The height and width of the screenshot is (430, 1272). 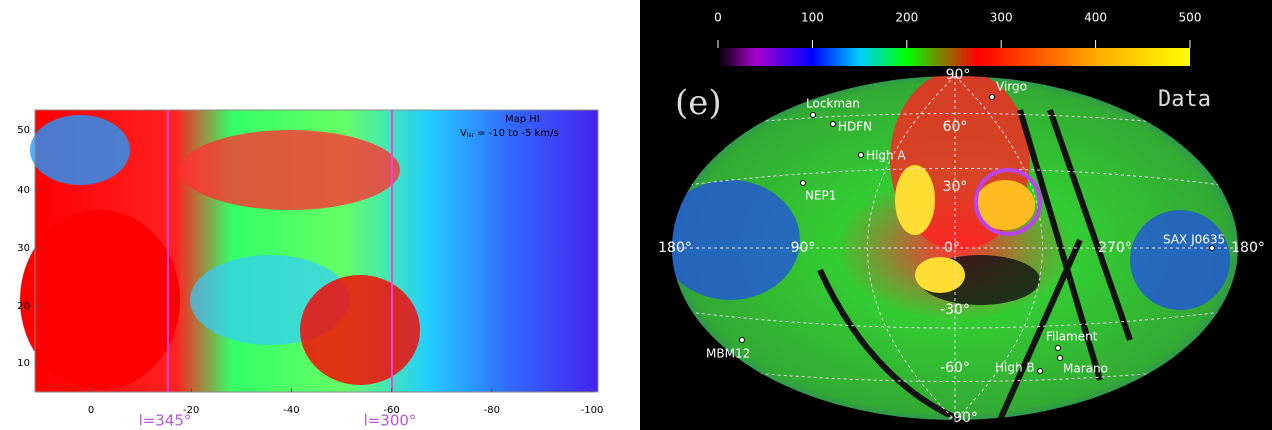 I want to click on x-tick-label: -60, so click(x=391, y=410).